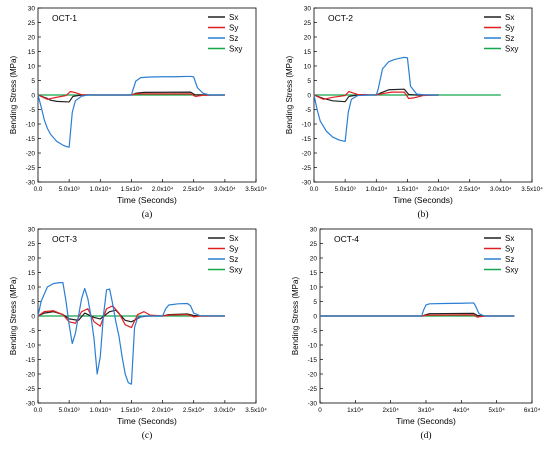  What do you see at coordinates (461, 410) in the screenshot?
I see `x-tick-label: 4x10⁴` at bounding box center [461, 410].